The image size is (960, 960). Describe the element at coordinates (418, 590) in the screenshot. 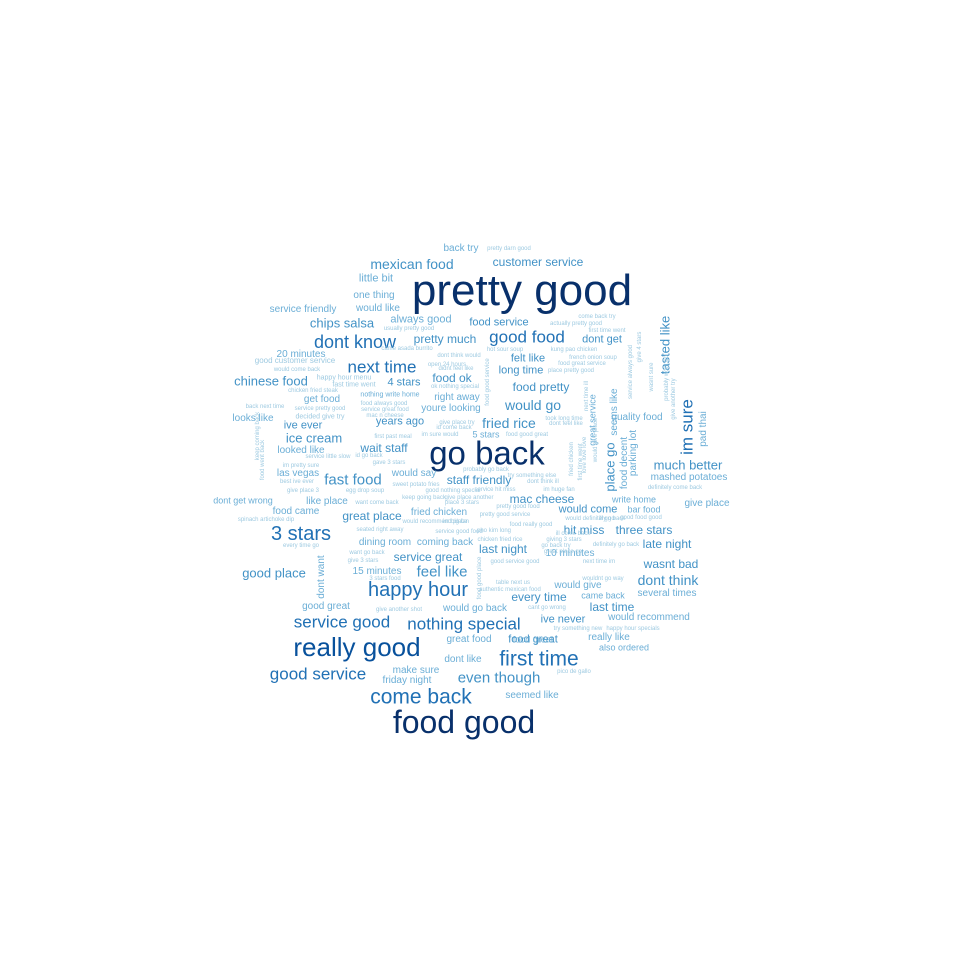

I see `word-happy-hour: happy hour` at that location.